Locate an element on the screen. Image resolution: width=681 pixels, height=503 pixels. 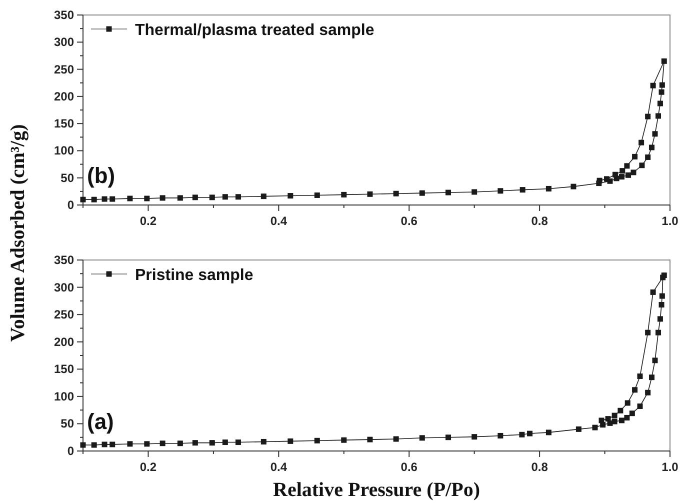
x-tick-label: 0.8 is located at coordinates (539, 221).